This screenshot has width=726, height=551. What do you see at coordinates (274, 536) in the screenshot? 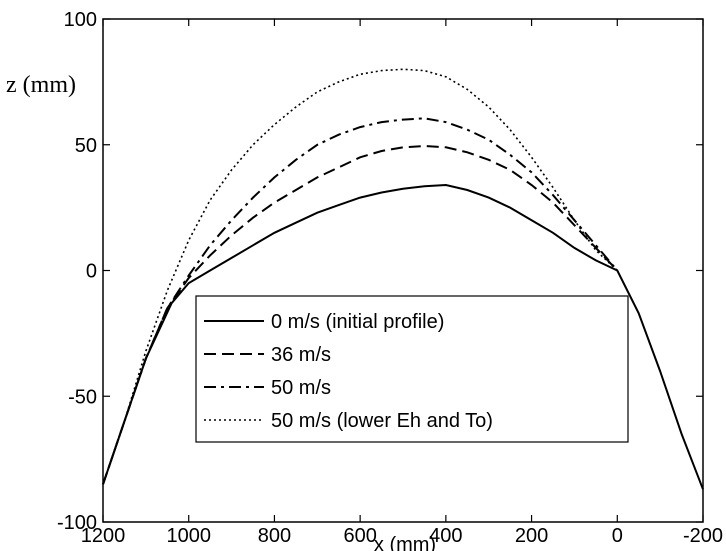
I see `x-tick-label: 800` at bounding box center [274, 536].